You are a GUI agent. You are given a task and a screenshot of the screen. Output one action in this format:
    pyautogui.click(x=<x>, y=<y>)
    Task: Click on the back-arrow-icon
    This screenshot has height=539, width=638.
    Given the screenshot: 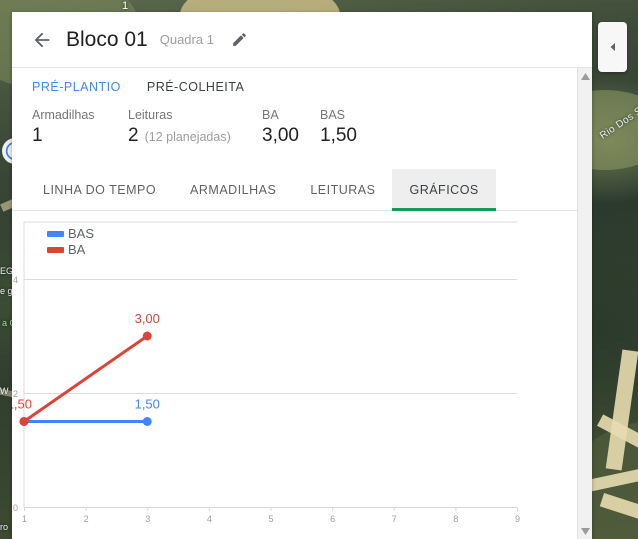 What is the action you would take?
    pyautogui.click(x=42, y=39)
    